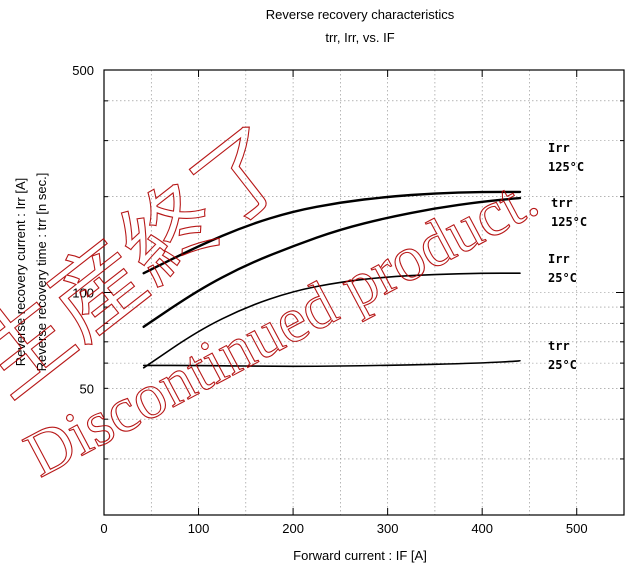 This screenshot has width=640, height=569. Describe the element at coordinates (482, 528) in the screenshot. I see `x-tick-label: 400` at that location.